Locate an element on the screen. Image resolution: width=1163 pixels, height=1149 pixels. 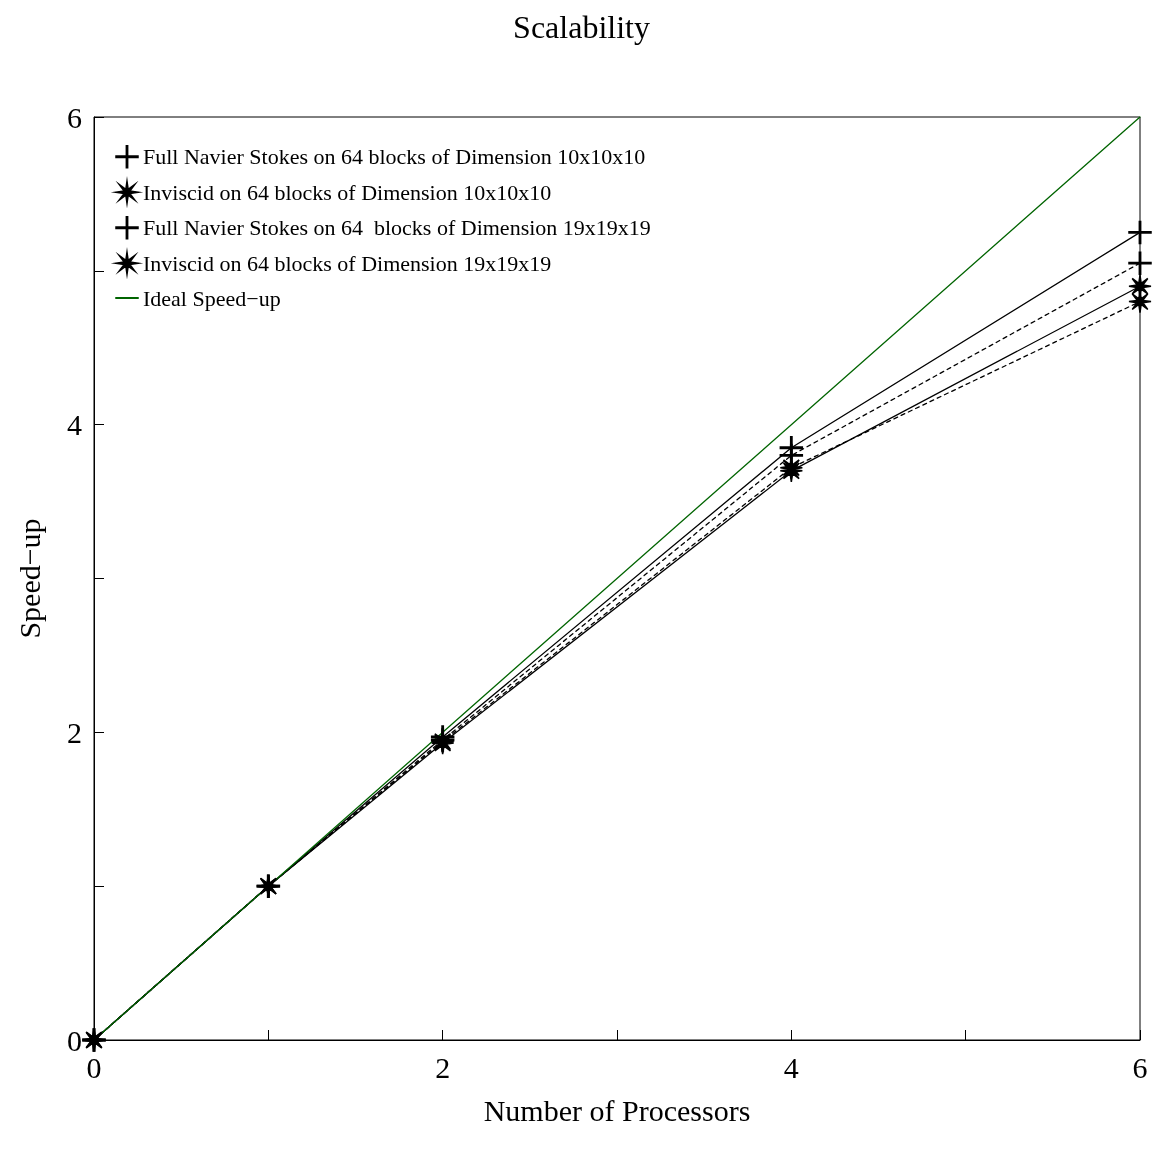
y-tick-label: 6 is located at coordinates (74, 117).